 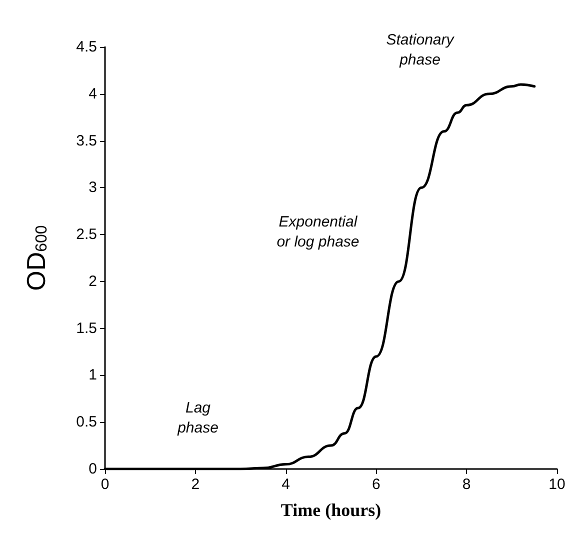 I want to click on x-tick-label: 4, so click(x=286, y=484).